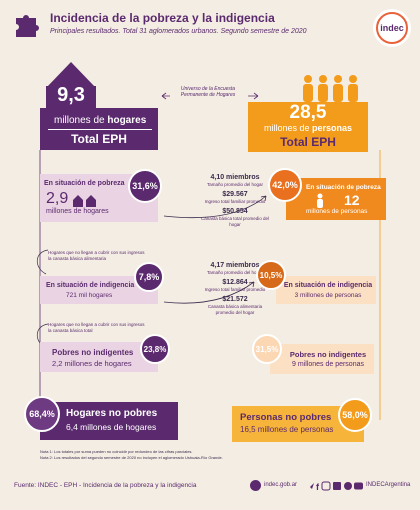  Describe the element at coordinates (235, 289) in the screenshot. I see `indigencia-income-desc: Ingreso total familiar promedio` at that location.